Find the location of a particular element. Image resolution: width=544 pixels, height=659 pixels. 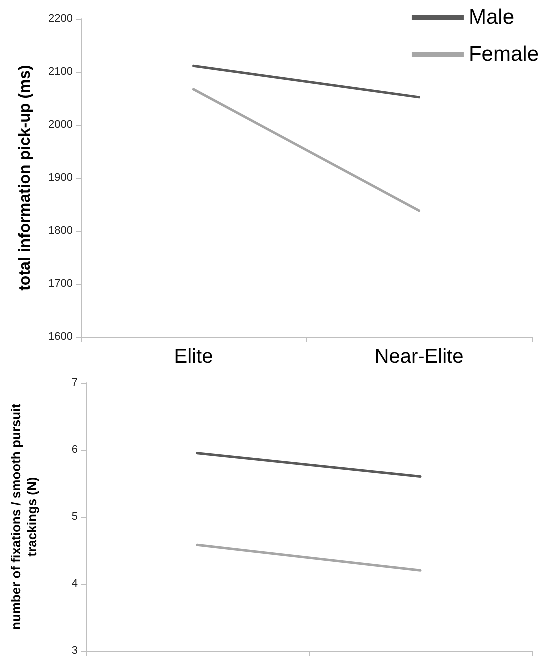

y-axis-title: total information pick-up (ms) is located at coordinates (25, 178).